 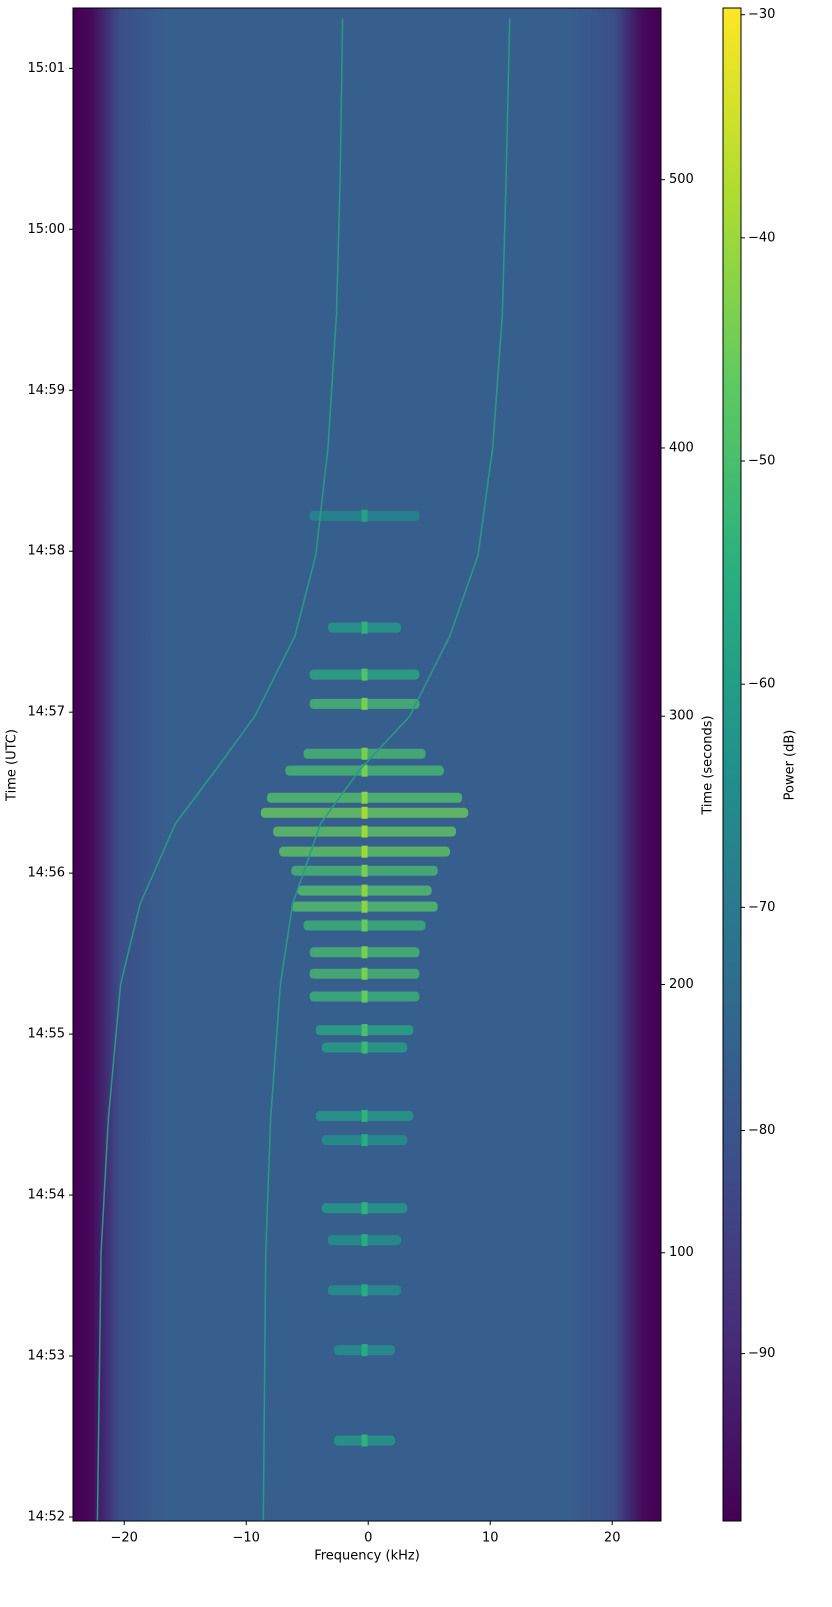 I want to click on y-tick-label: 14:57, so click(x=46, y=712).